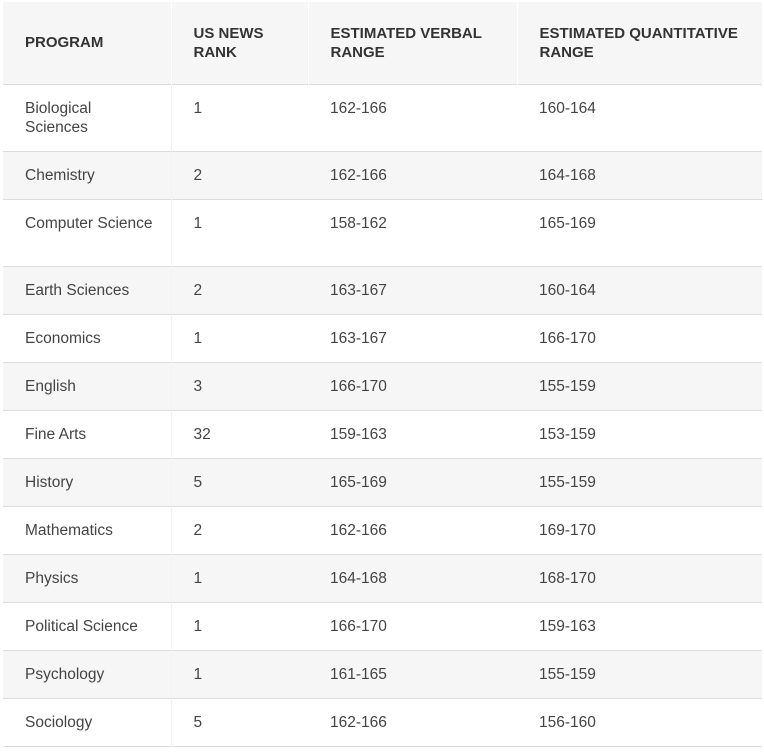  What do you see at coordinates (382, 117) in the screenshot?
I see `table-row: Biological Sciences 1 162-166 160-164` at bounding box center [382, 117].